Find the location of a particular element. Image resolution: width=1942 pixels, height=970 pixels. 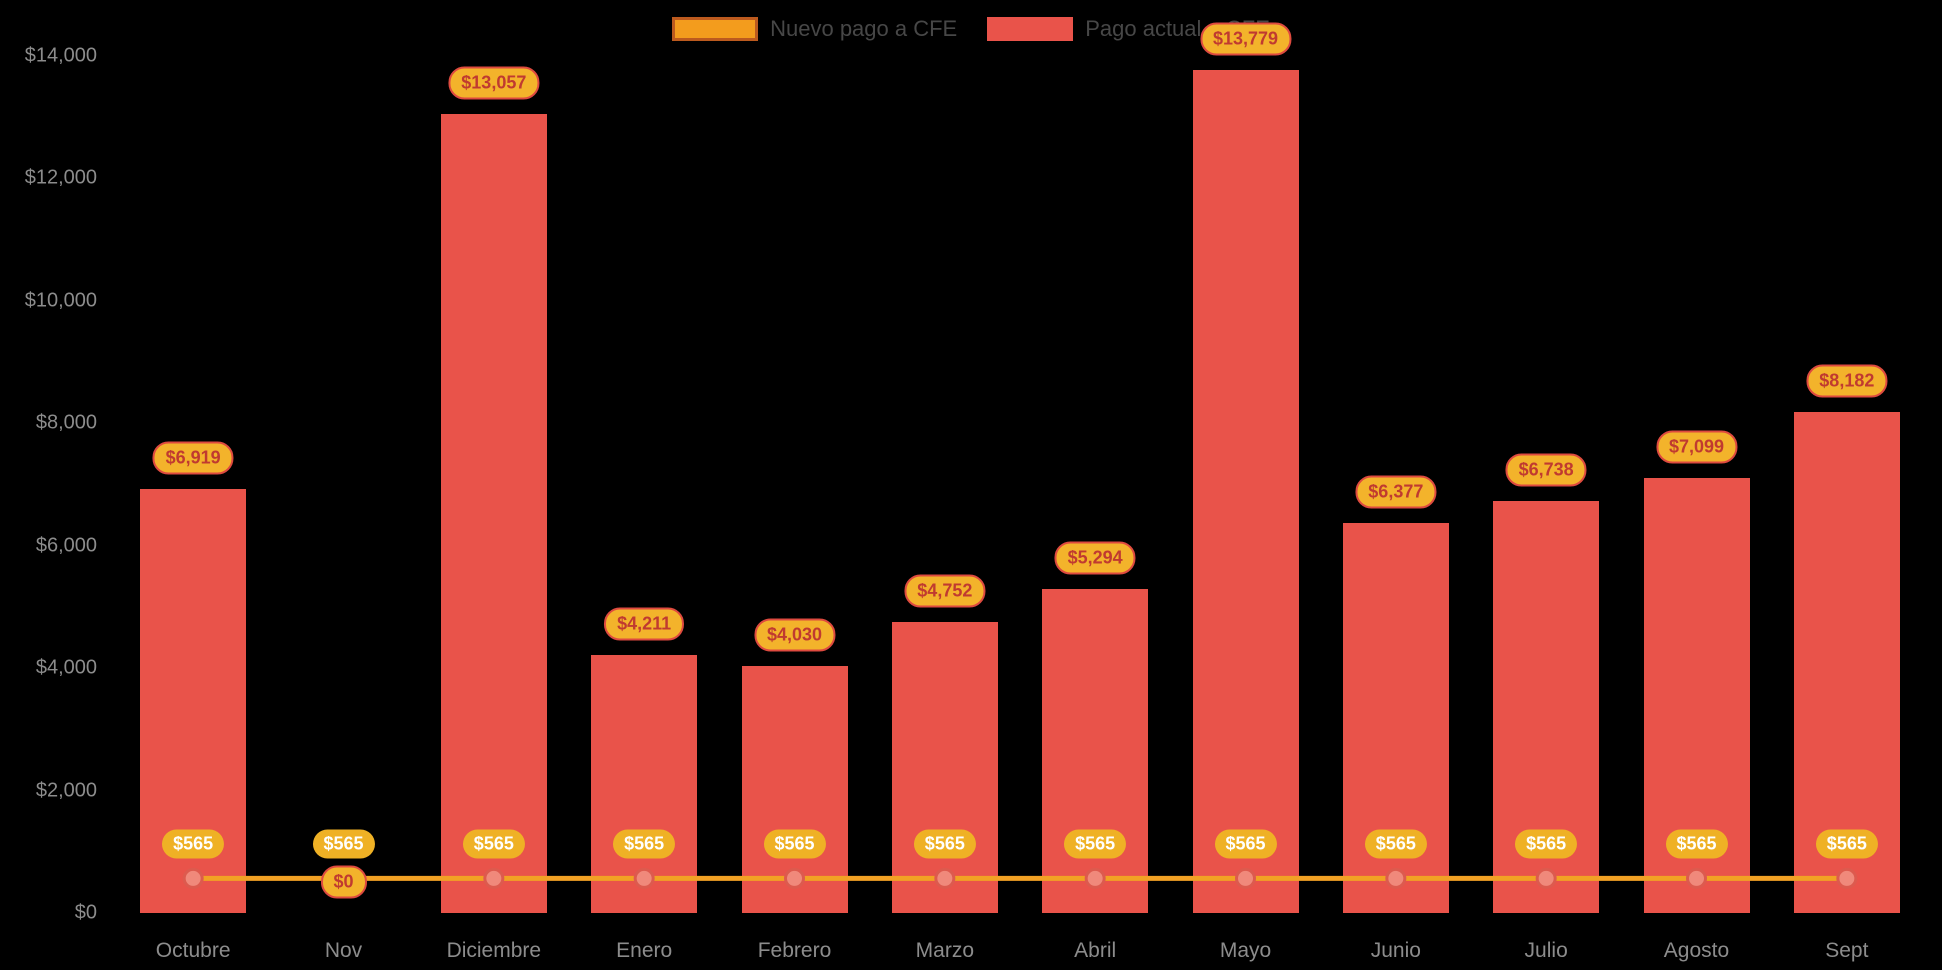

bar-value-label: $6,919 is located at coordinates (193, 458).